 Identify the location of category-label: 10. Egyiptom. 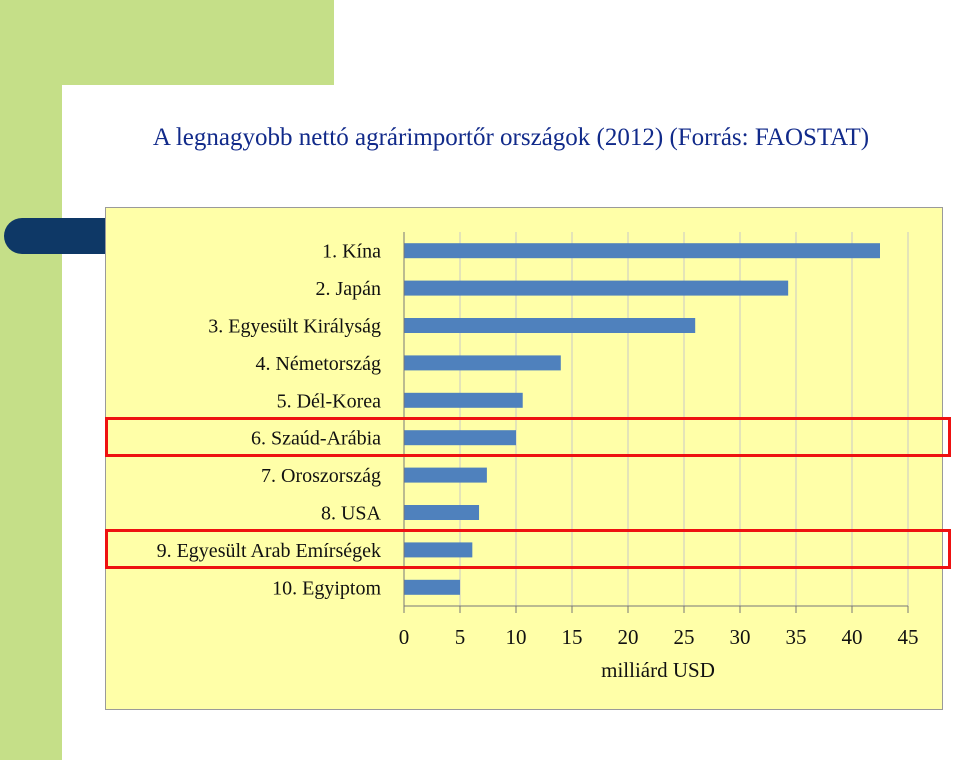
(326, 588).